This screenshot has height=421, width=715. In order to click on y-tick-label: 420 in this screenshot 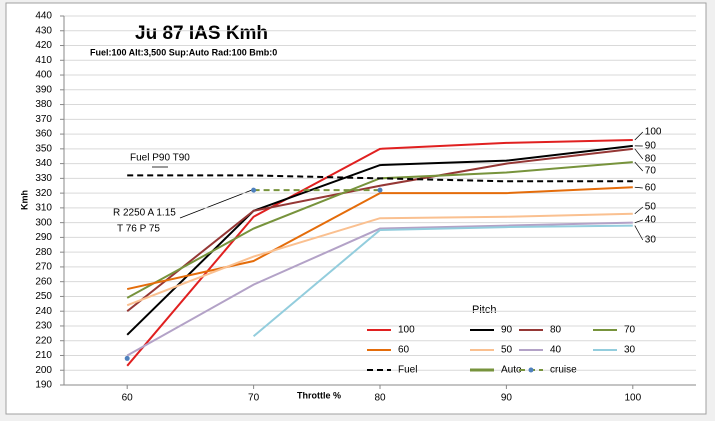, I will do `click(43, 45)`.